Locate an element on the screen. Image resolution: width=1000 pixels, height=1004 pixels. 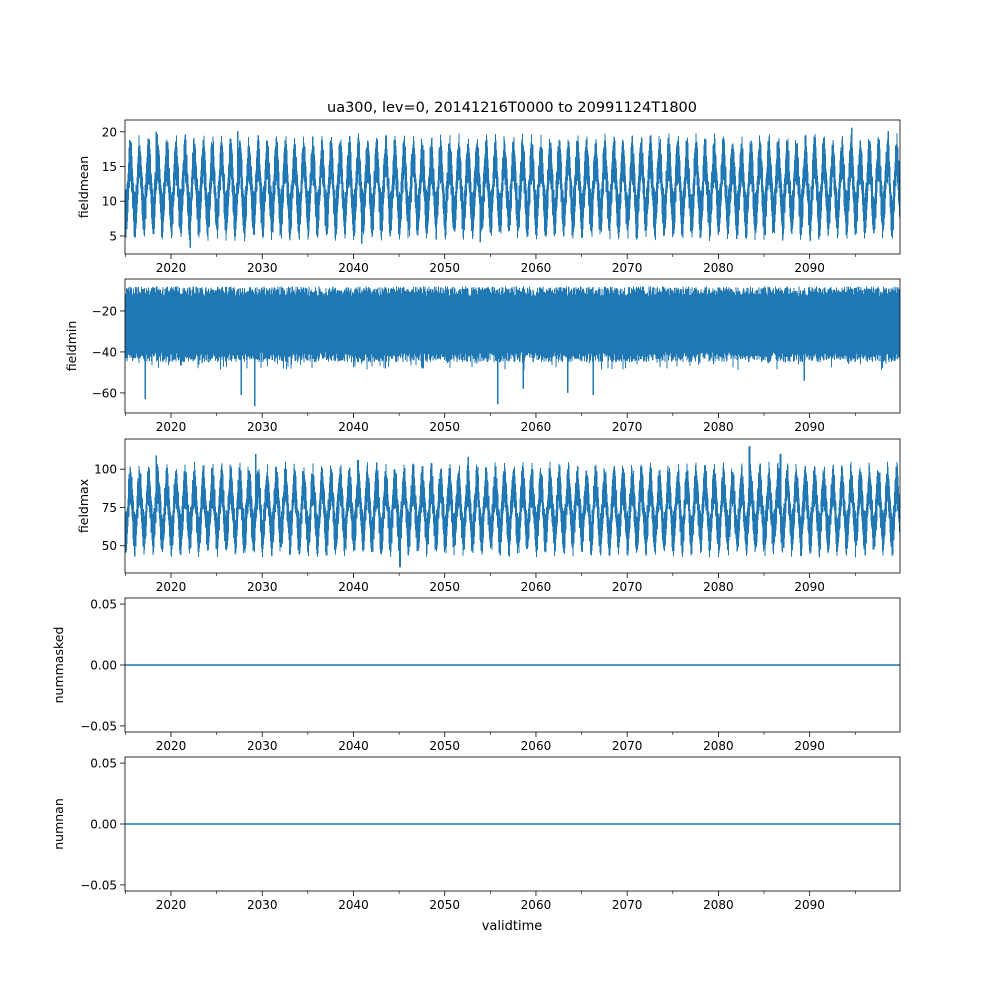
y-tick-label: −60 is located at coordinates (104, 393).